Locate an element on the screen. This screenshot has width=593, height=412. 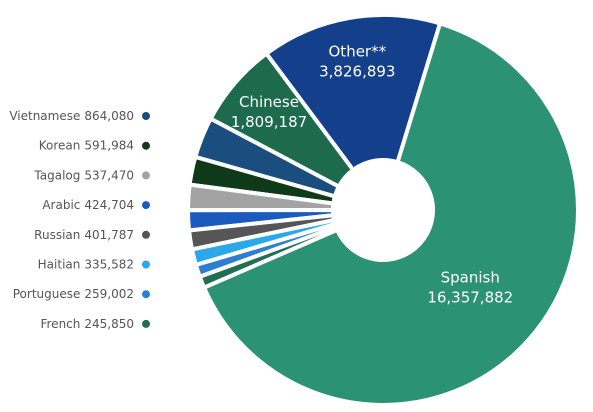
legend-entry: Arabic 424,704 is located at coordinates (88, 205).